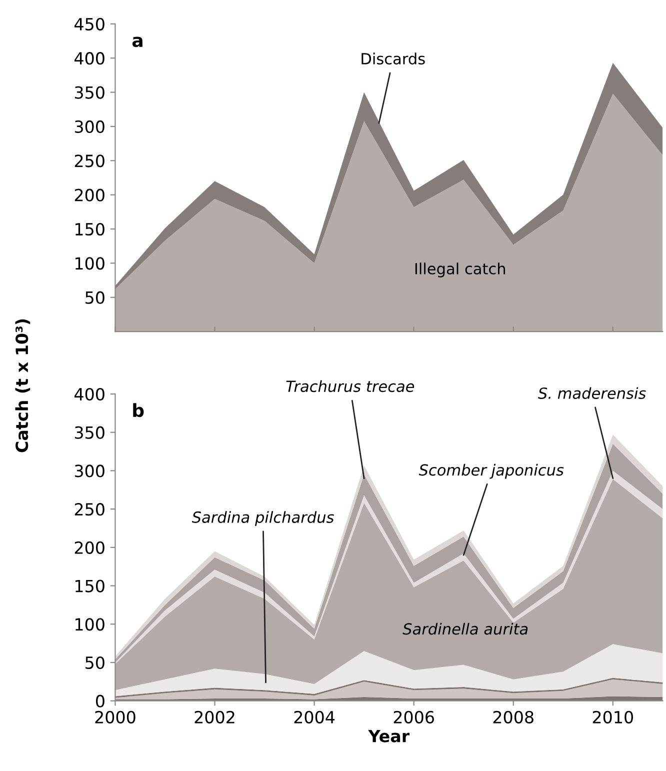 The height and width of the screenshot is (771, 666). Describe the element at coordinates (100, 701) in the screenshot. I see `y-tick-label: 0` at that location.